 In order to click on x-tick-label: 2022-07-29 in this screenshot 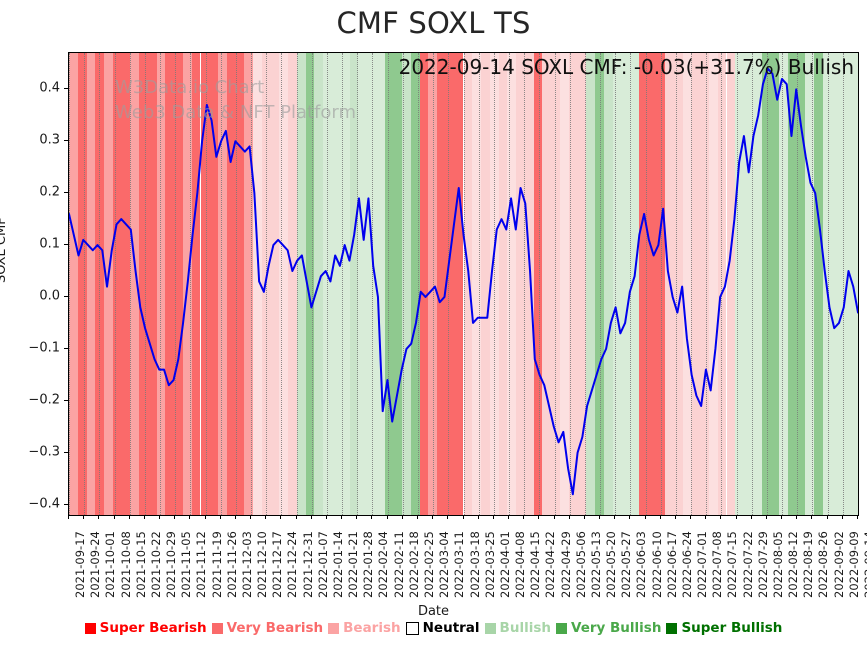, I will do `click(762, 564)`.